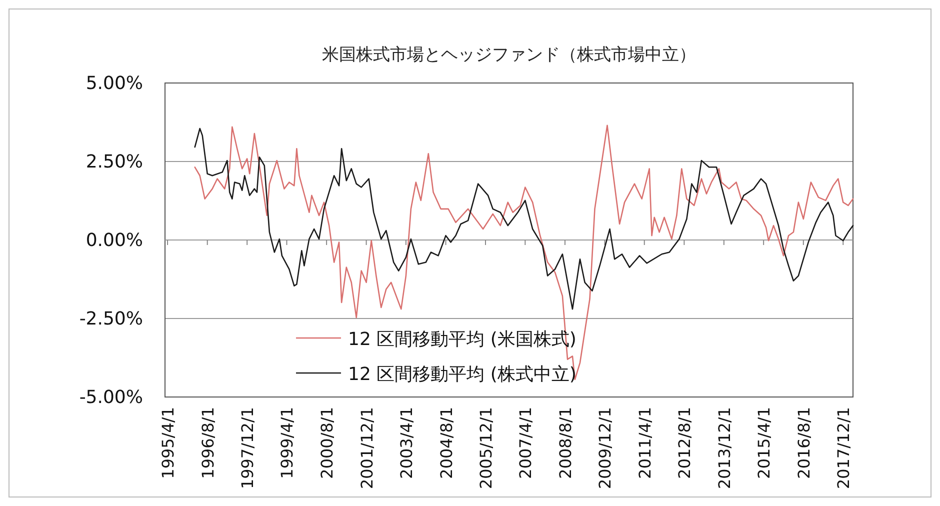 The image size is (940, 506). Describe the element at coordinates (724, 448) in the screenshot. I see `x-tick-label: 2013/12/1` at that location.